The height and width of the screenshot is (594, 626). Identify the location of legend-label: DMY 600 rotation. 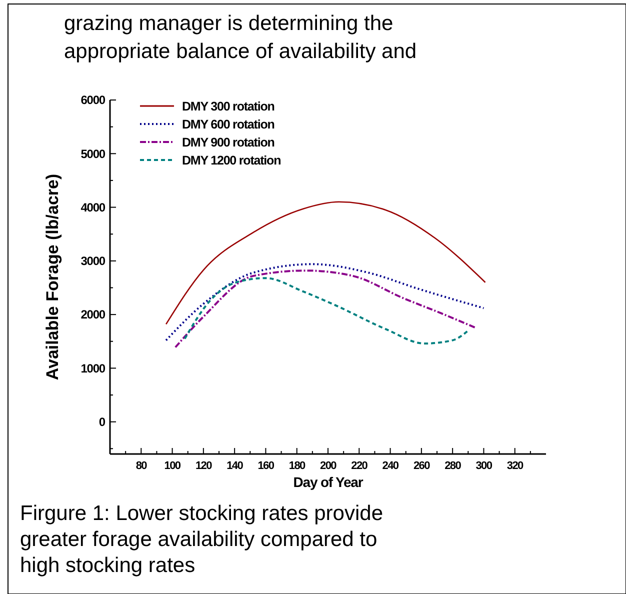
(228, 124).